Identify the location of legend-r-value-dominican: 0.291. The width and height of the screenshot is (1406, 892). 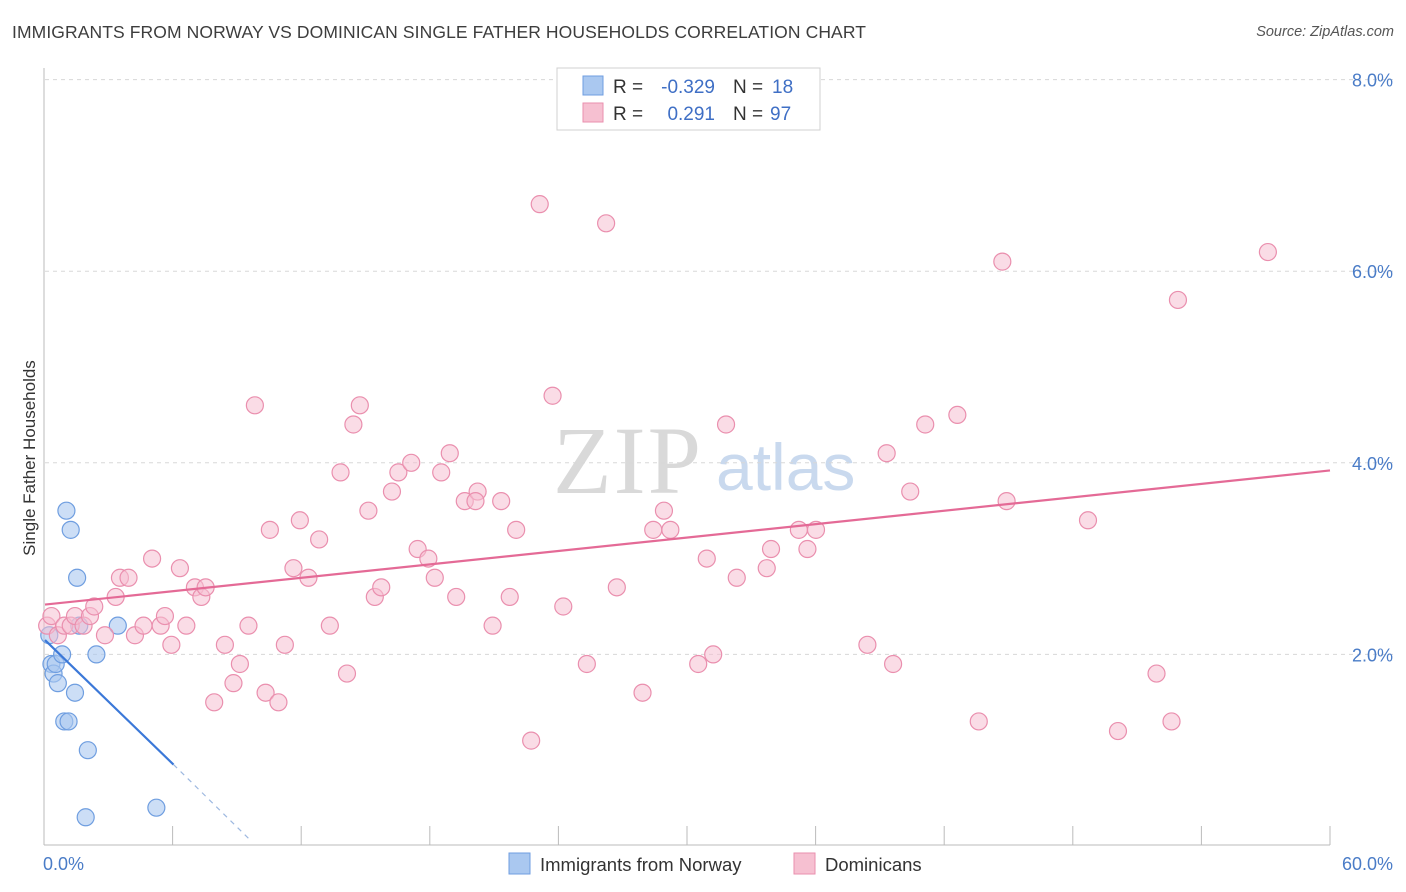
(691, 114).